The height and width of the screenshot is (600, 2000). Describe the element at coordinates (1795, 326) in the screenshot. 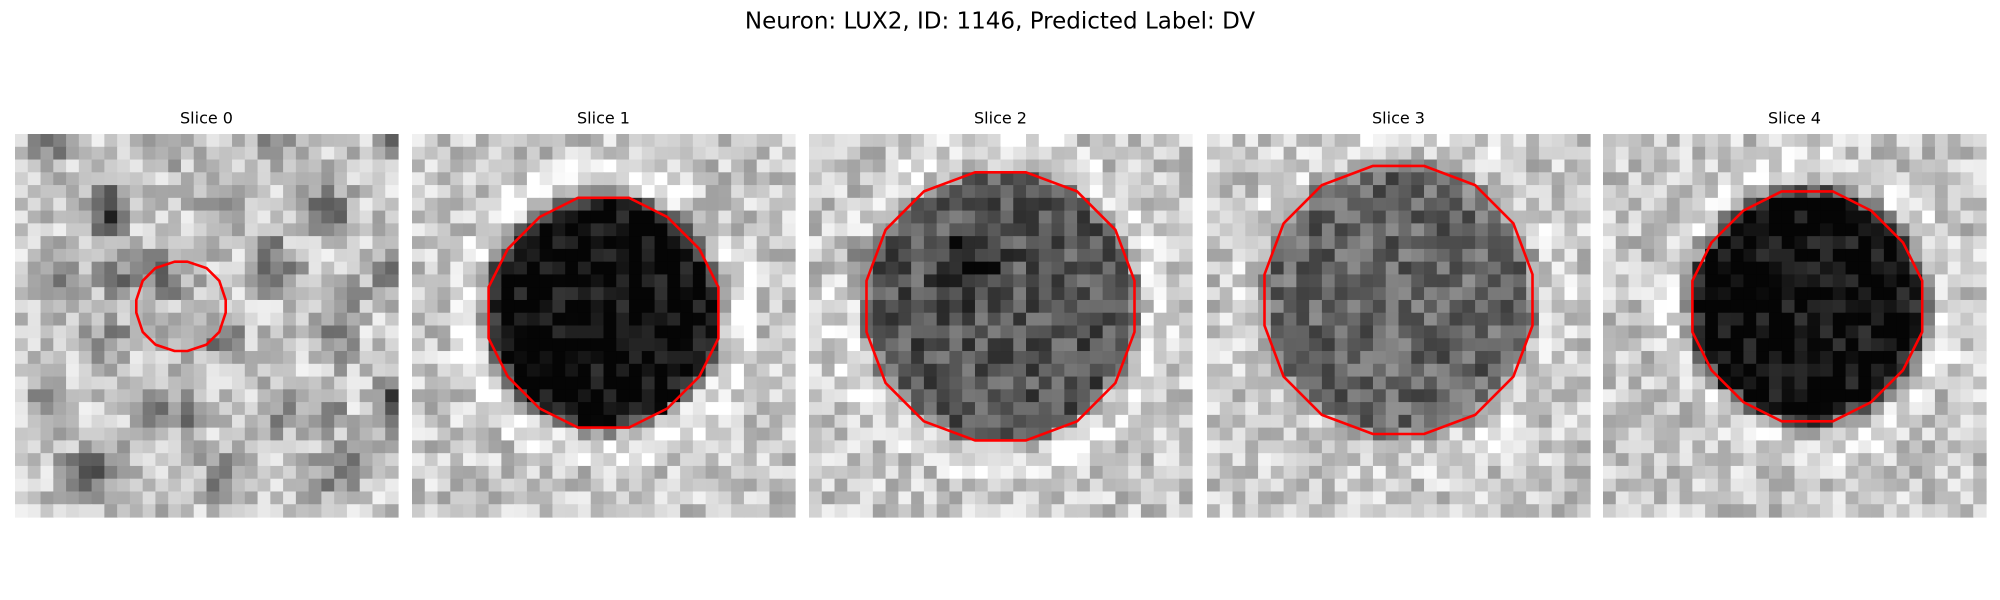

I see `slice-image` at that location.